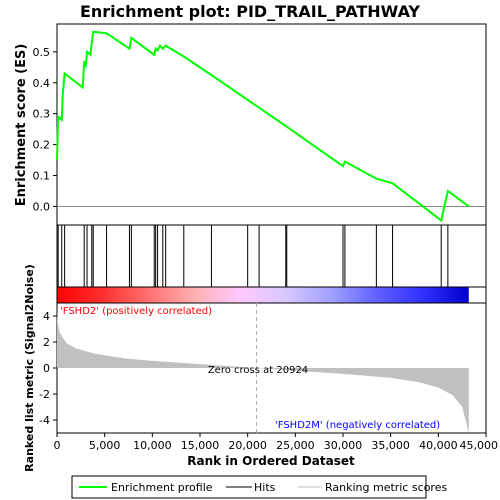 The width and height of the screenshot is (500, 500). Describe the element at coordinates (42, 176) in the screenshot. I see `es-y-tick-label: 0.1` at that location.